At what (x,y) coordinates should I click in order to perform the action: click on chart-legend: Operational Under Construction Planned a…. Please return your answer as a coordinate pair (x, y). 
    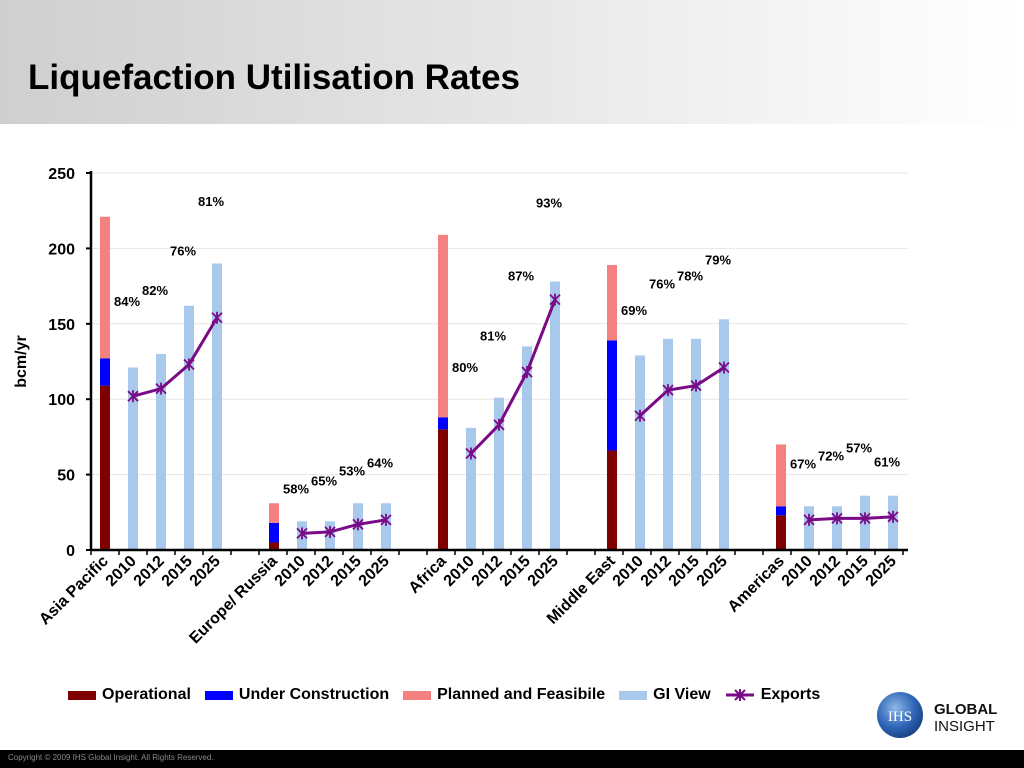
    Looking at the image, I should click on (451, 695).